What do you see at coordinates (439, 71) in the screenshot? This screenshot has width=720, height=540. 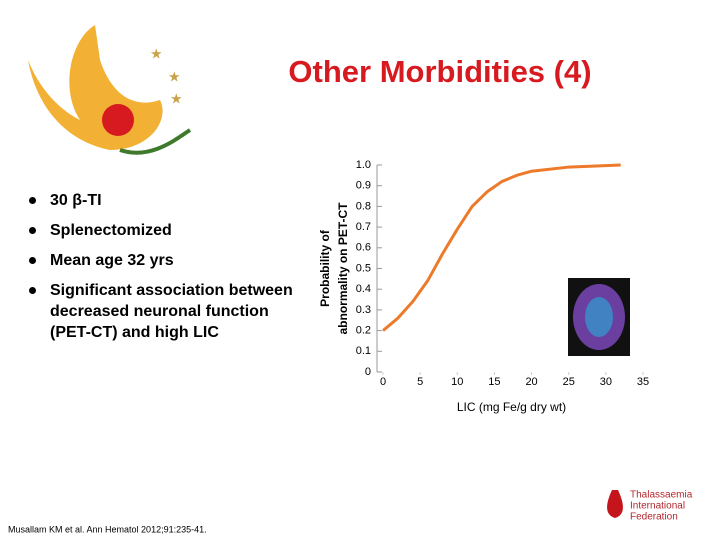 I see `slide-title: Other Morbidities (4)` at bounding box center [439, 71].